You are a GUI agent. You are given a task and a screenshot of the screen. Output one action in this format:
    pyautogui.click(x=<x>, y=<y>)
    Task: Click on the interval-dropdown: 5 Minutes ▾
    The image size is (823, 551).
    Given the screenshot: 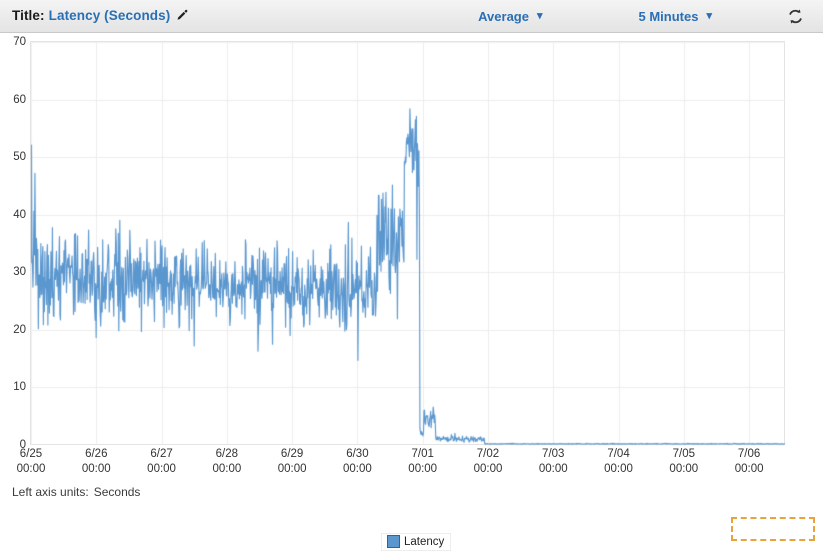 What is the action you would take?
    pyautogui.click(x=676, y=16)
    